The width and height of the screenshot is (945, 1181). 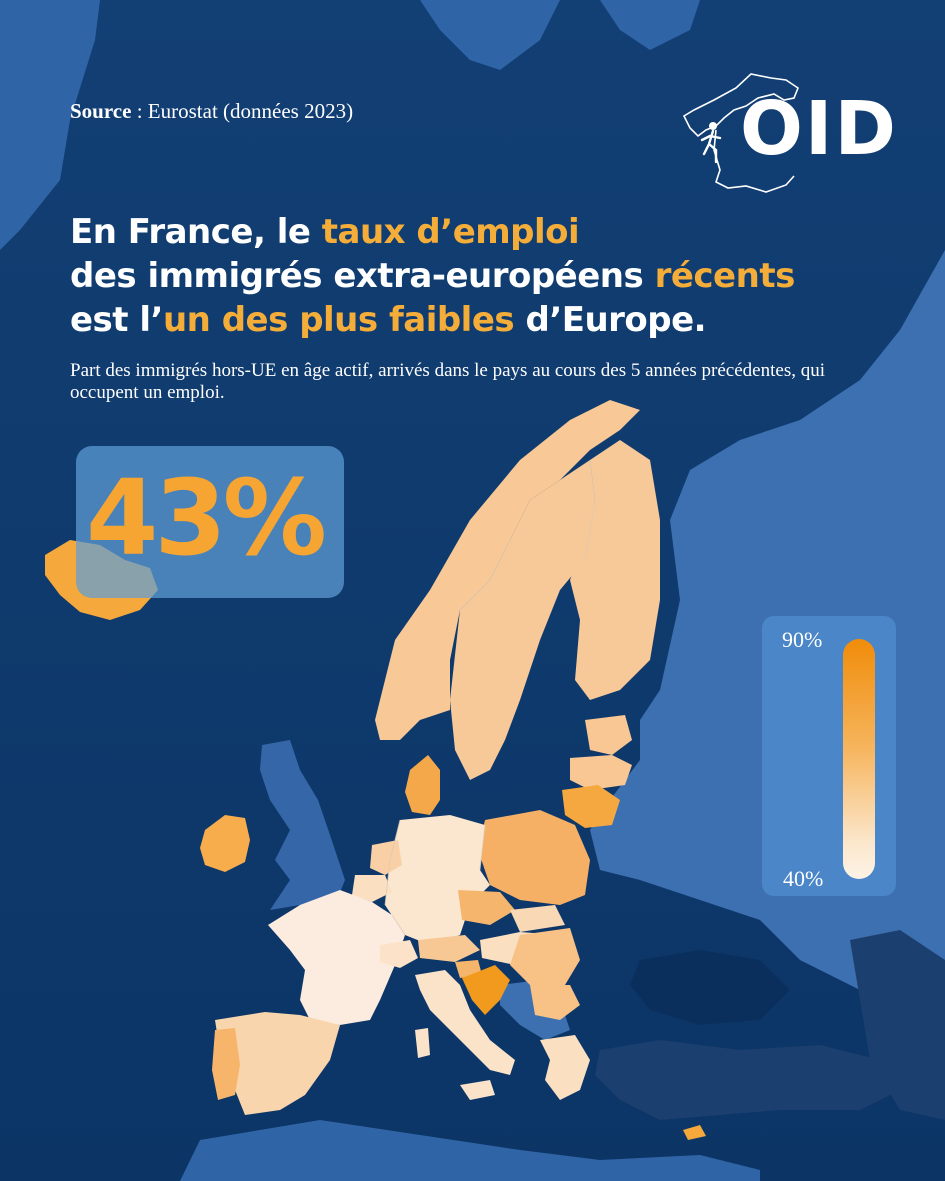 I want to click on source-text: Eurostat (données 2023), so click(x=250, y=111).